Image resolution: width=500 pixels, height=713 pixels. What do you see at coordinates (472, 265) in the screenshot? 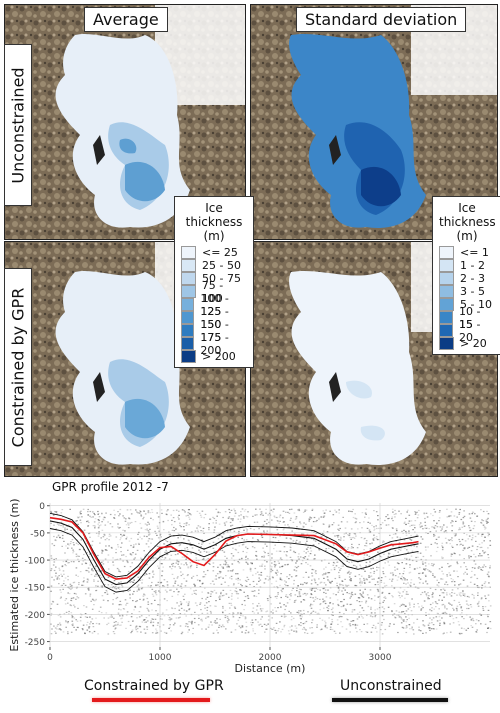
I see `legend-label: 1 - 2` at bounding box center [472, 265].